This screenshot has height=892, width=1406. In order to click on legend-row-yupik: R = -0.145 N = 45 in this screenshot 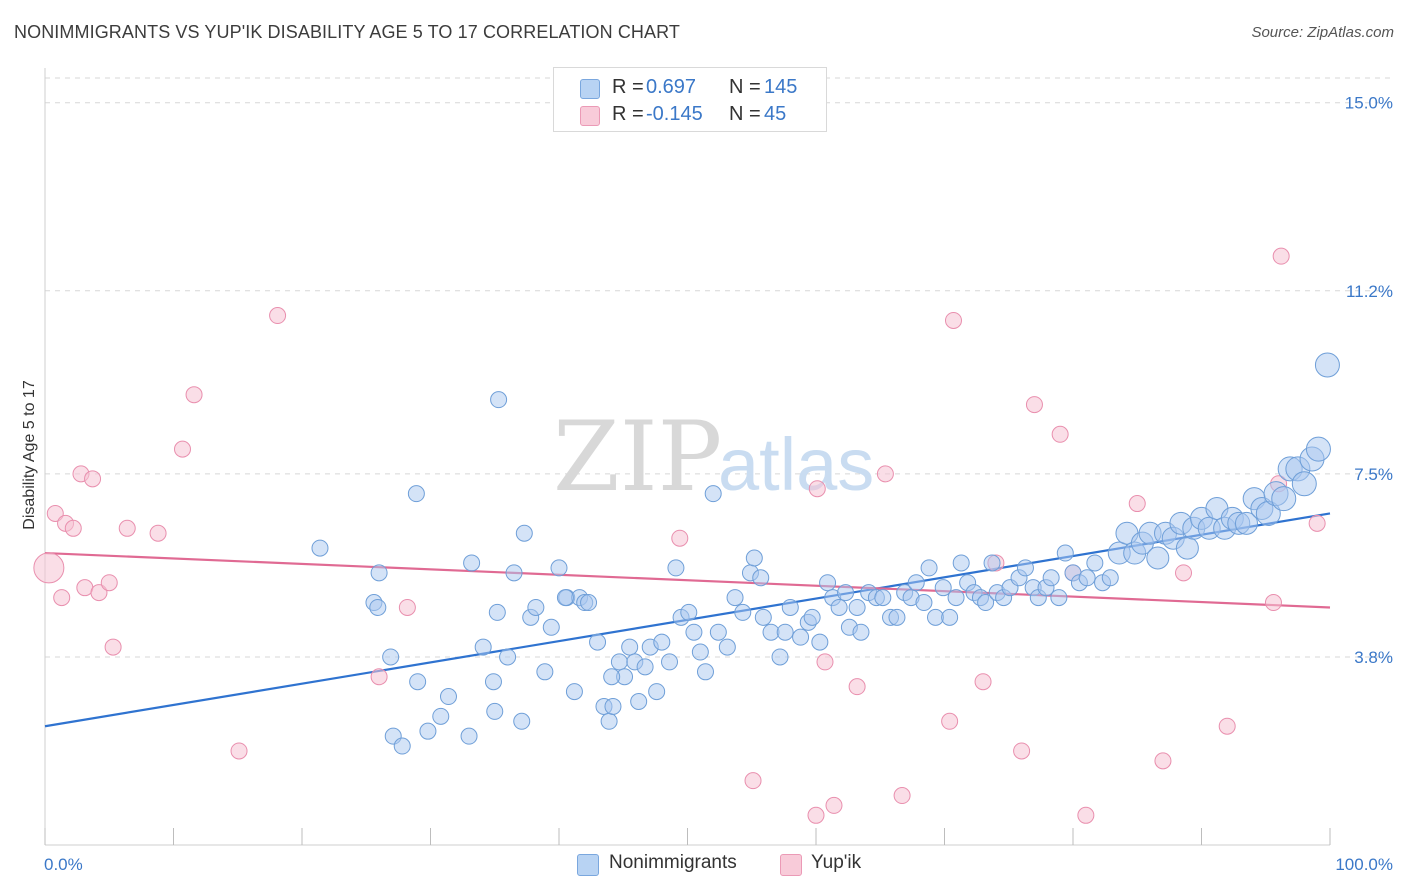, I will do `click(690, 115)`.